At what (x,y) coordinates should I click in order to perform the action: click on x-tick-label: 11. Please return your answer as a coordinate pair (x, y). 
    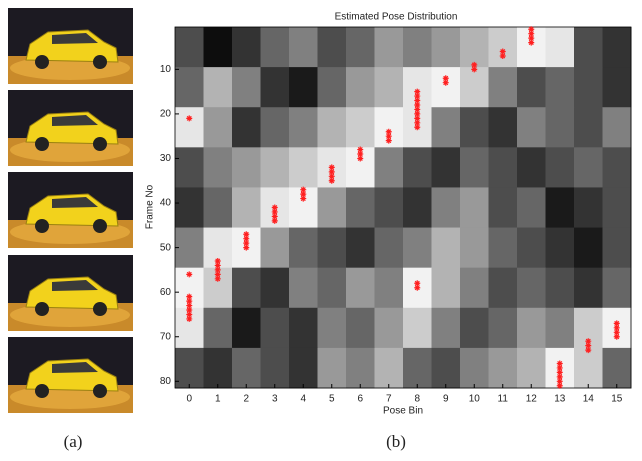
    Looking at the image, I should click on (503, 399).